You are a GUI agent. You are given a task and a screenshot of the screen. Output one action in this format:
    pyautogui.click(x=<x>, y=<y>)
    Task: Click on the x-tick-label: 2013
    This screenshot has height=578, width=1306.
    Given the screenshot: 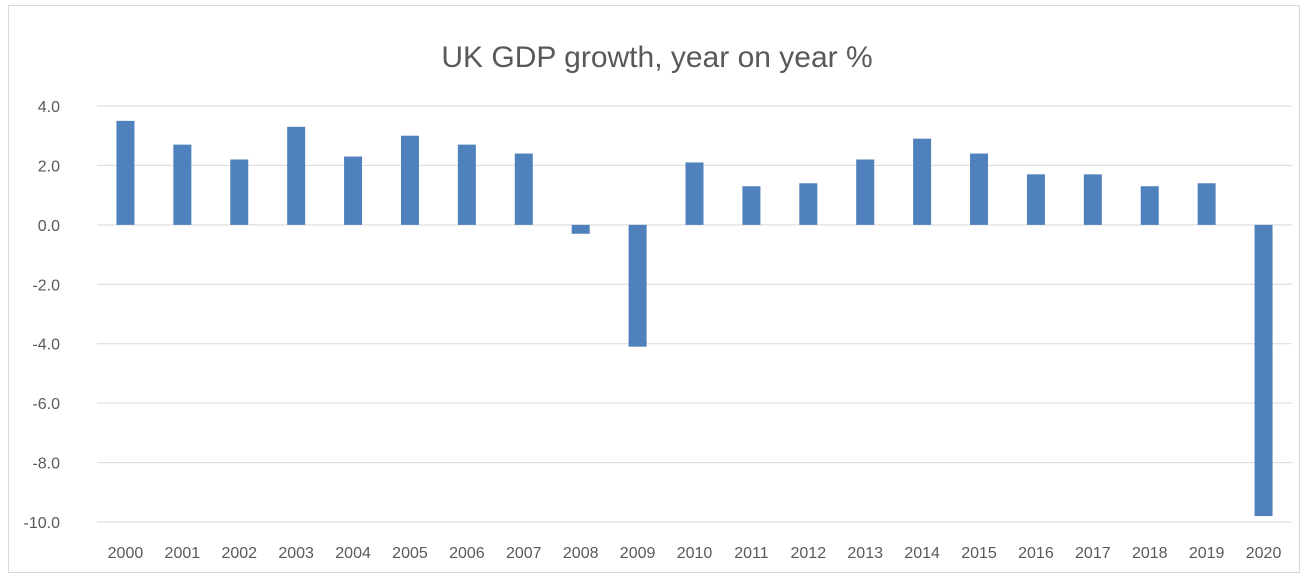 What is the action you would take?
    pyautogui.click(x=865, y=553)
    